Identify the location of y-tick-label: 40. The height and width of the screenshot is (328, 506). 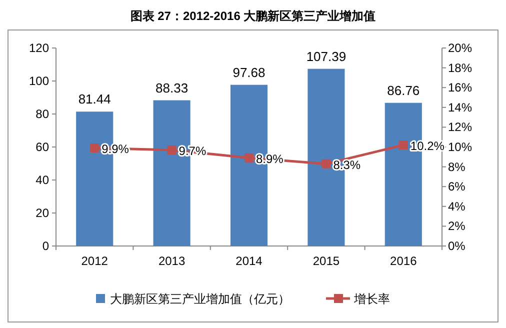
(43, 180).